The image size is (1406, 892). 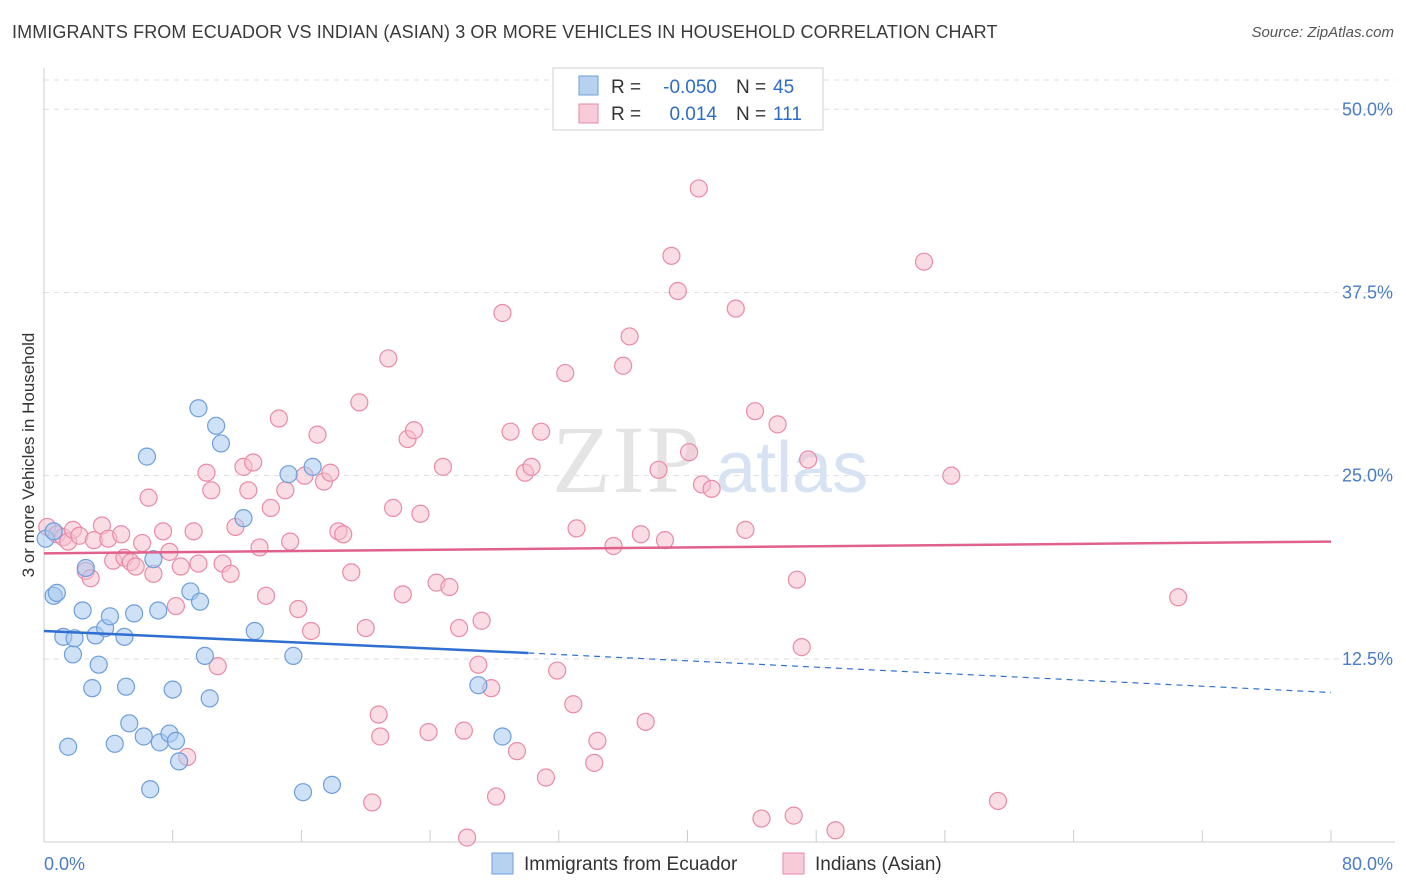 What do you see at coordinates (718, 864) in the screenshot?
I see `x-tick-labels: 0.0% 80.0%` at bounding box center [718, 864].